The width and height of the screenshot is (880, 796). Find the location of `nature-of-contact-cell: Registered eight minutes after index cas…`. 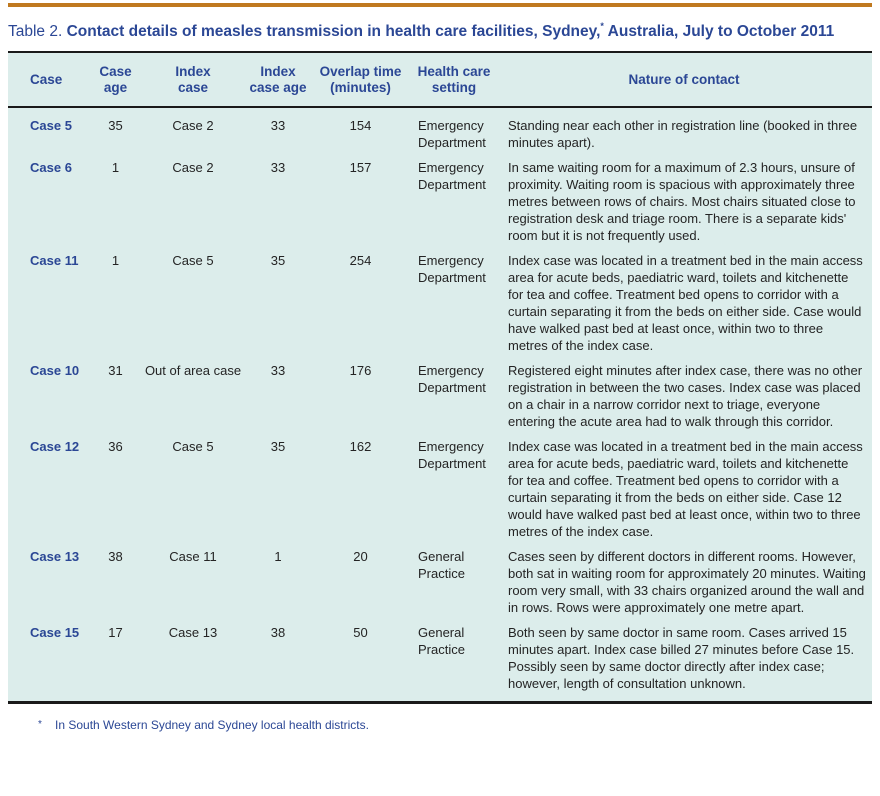

nature-of-contact-cell: Registered eight minutes after index cas… is located at coordinates (685, 396).